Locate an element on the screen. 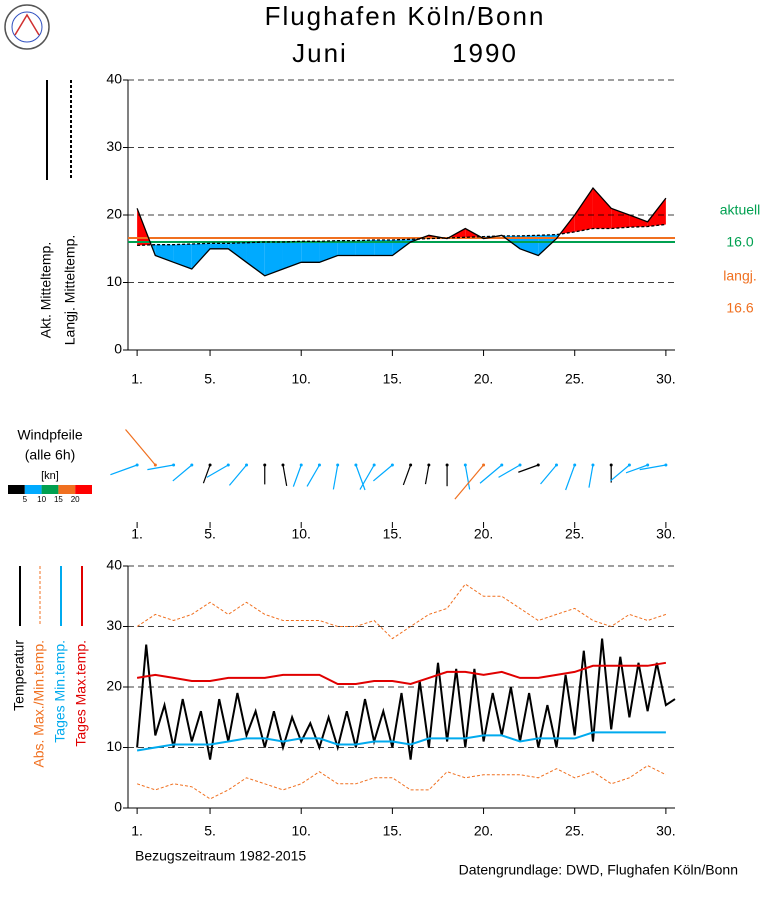 This screenshot has height=905, width=782. legend-label: Temperatur is located at coordinates (19, 675).